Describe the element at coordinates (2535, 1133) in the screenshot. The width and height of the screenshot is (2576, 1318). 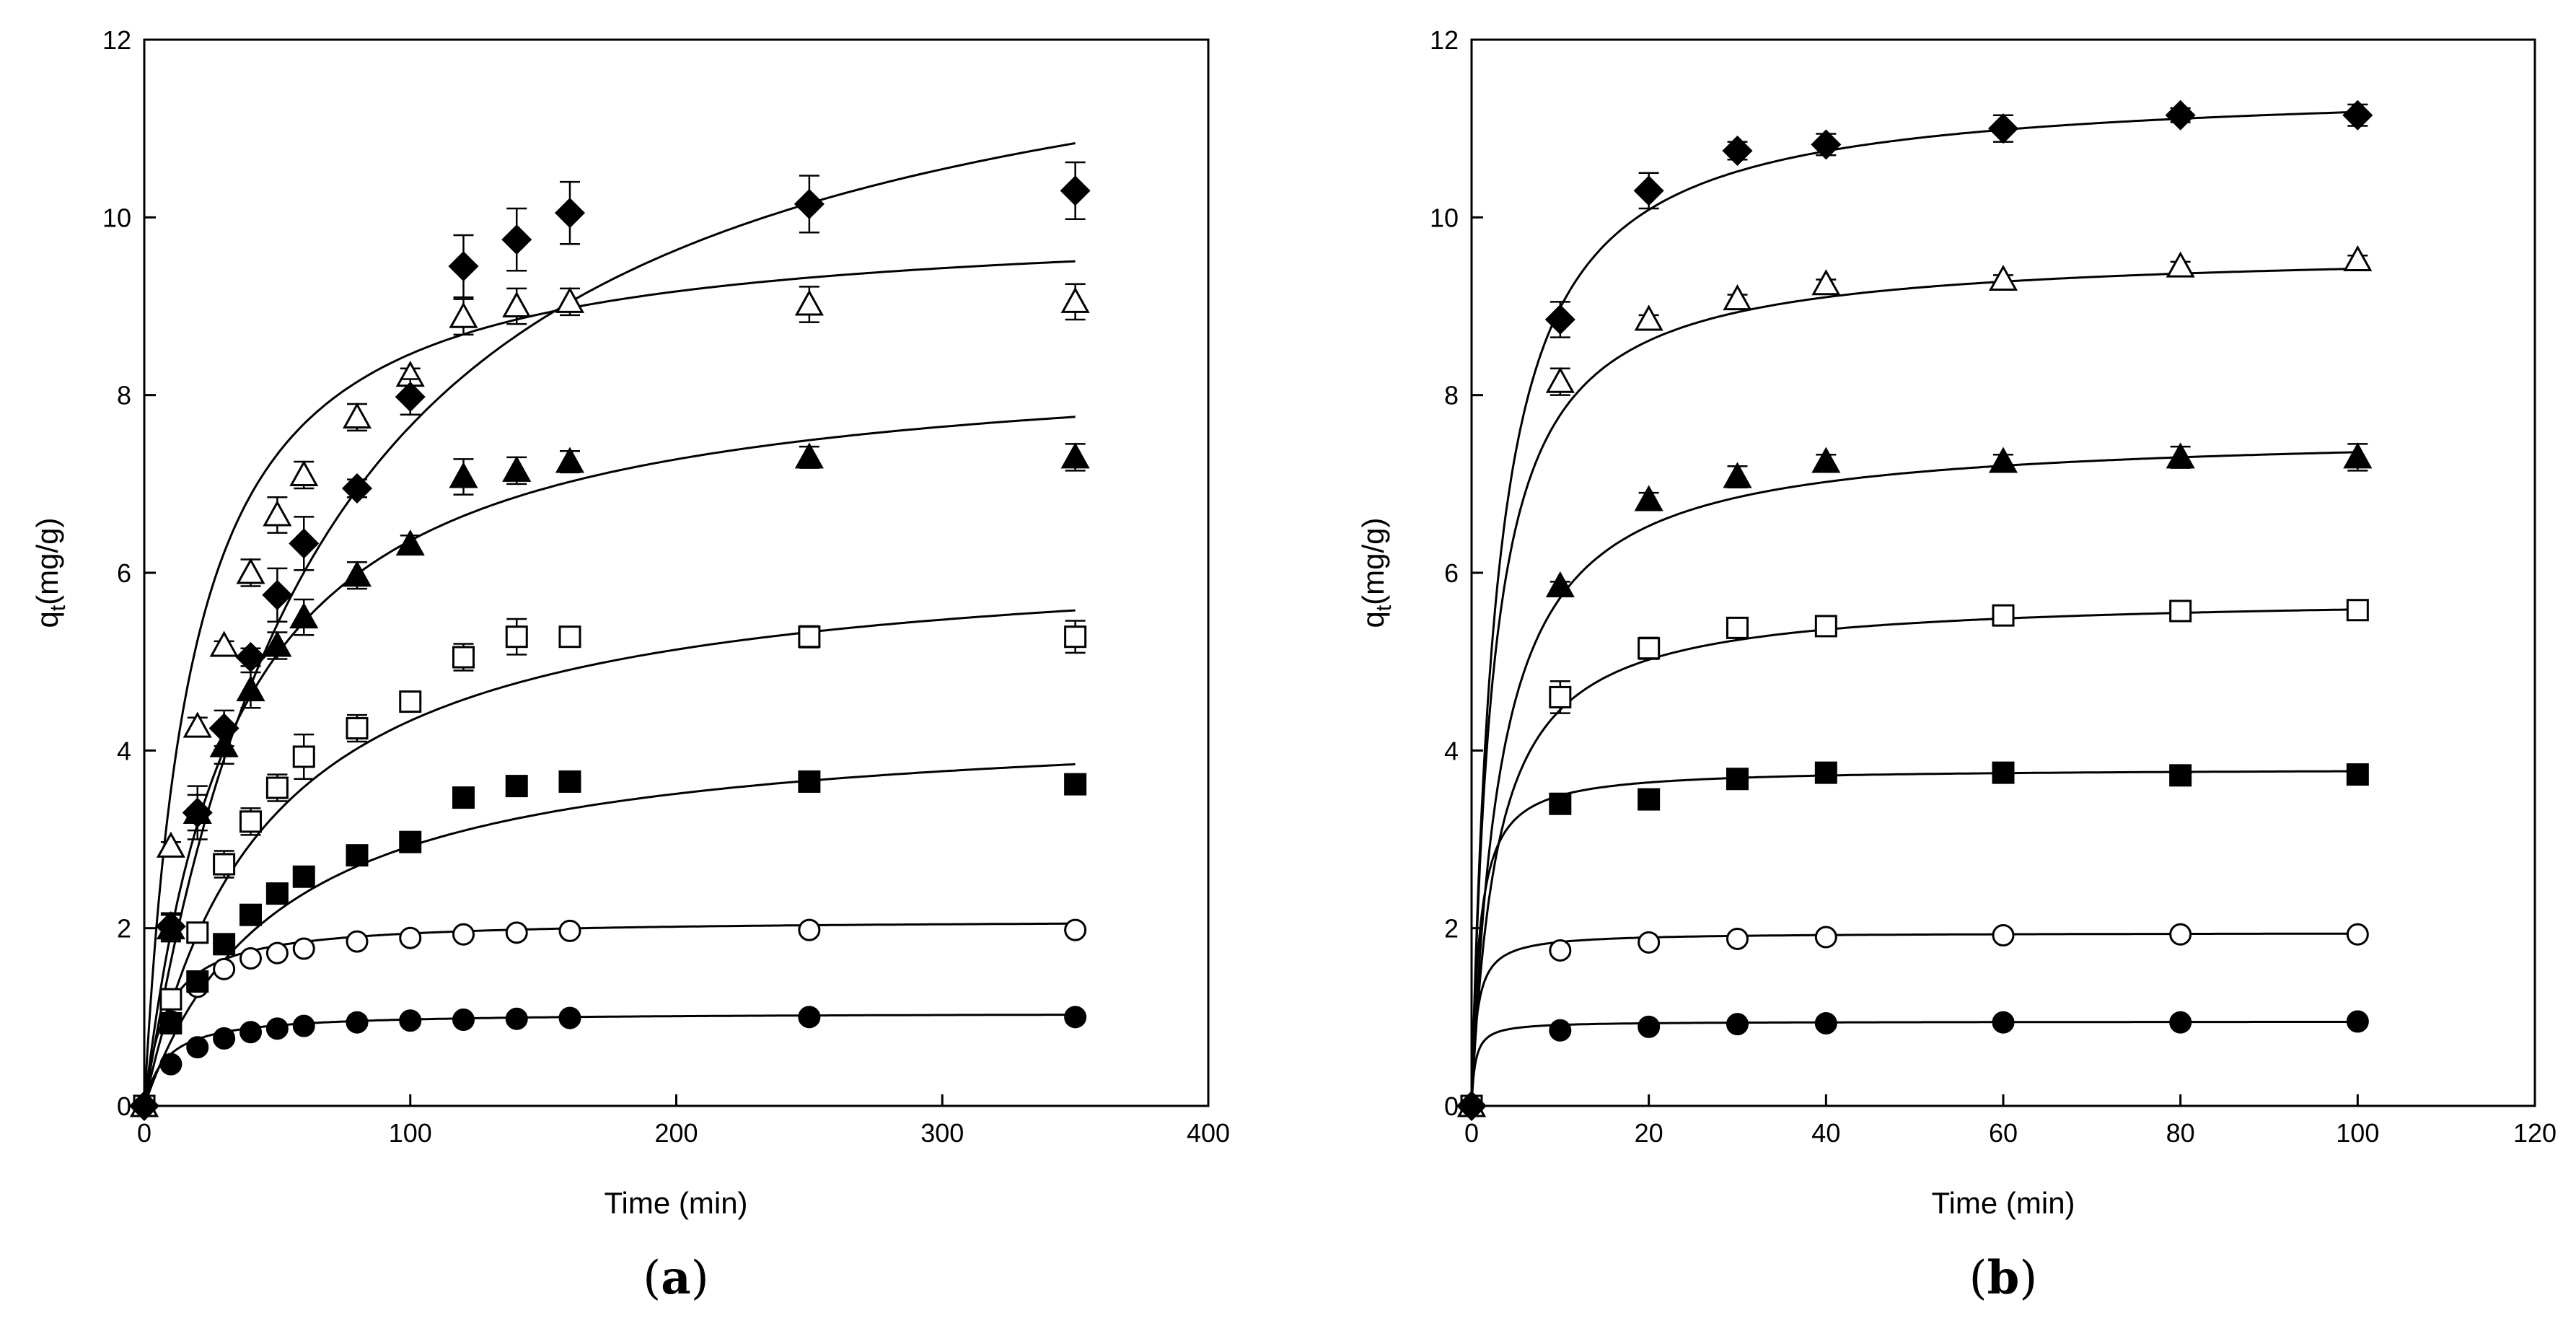
I see `x-tick-label: 120` at that location.